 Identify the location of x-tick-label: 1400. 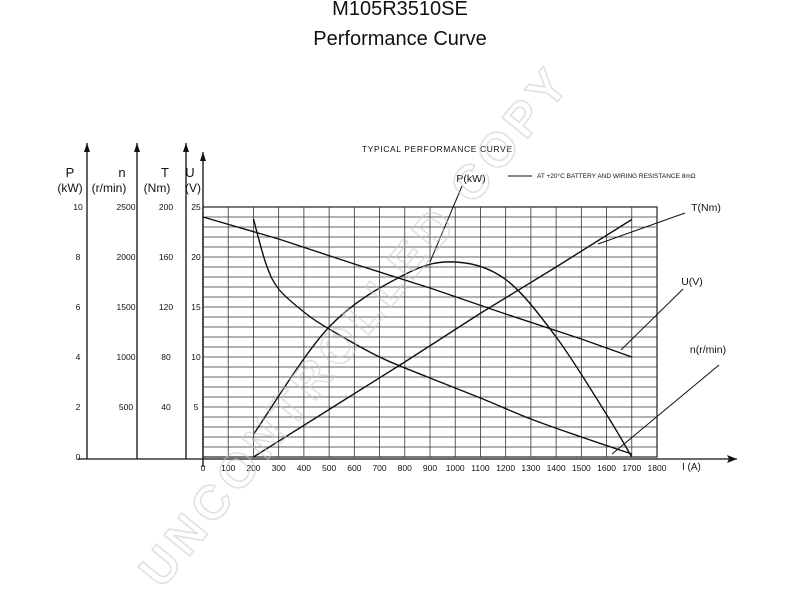
(556, 468).